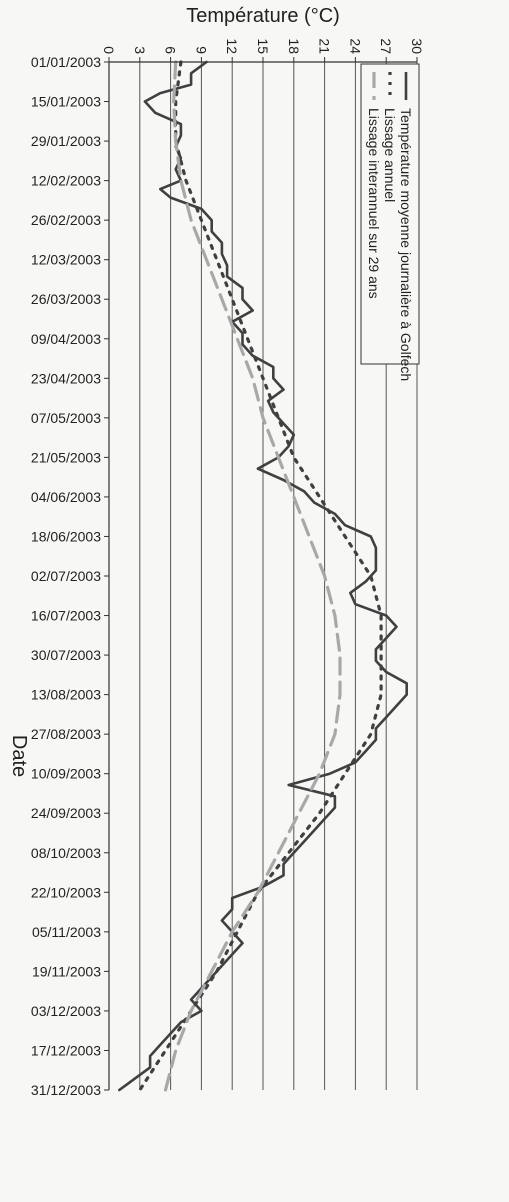  Describe the element at coordinates (325, 46) in the screenshot. I see `y-tick-label: 21` at that location.